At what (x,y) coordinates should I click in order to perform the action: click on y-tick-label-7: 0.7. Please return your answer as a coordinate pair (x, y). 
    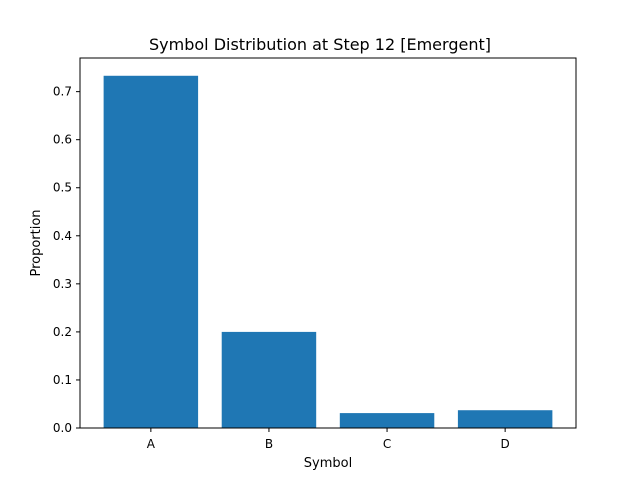
    Looking at the image, I should click on (62, 92).